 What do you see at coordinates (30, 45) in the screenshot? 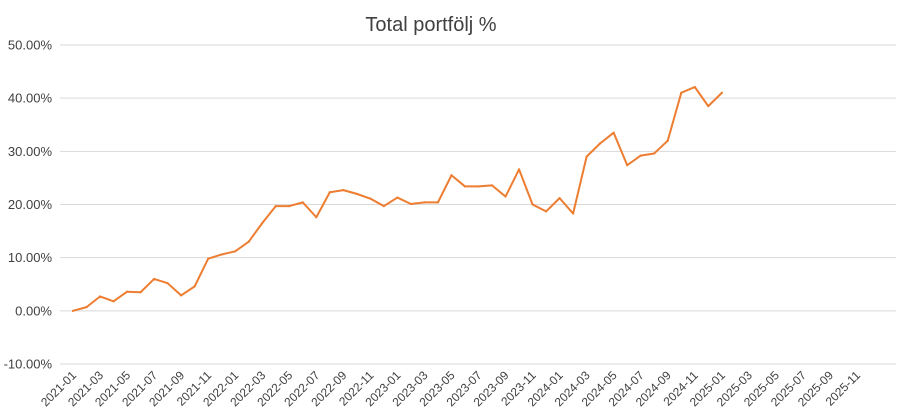
I see `y-tick-label: 50.00%` at bounding box center [30, 45].